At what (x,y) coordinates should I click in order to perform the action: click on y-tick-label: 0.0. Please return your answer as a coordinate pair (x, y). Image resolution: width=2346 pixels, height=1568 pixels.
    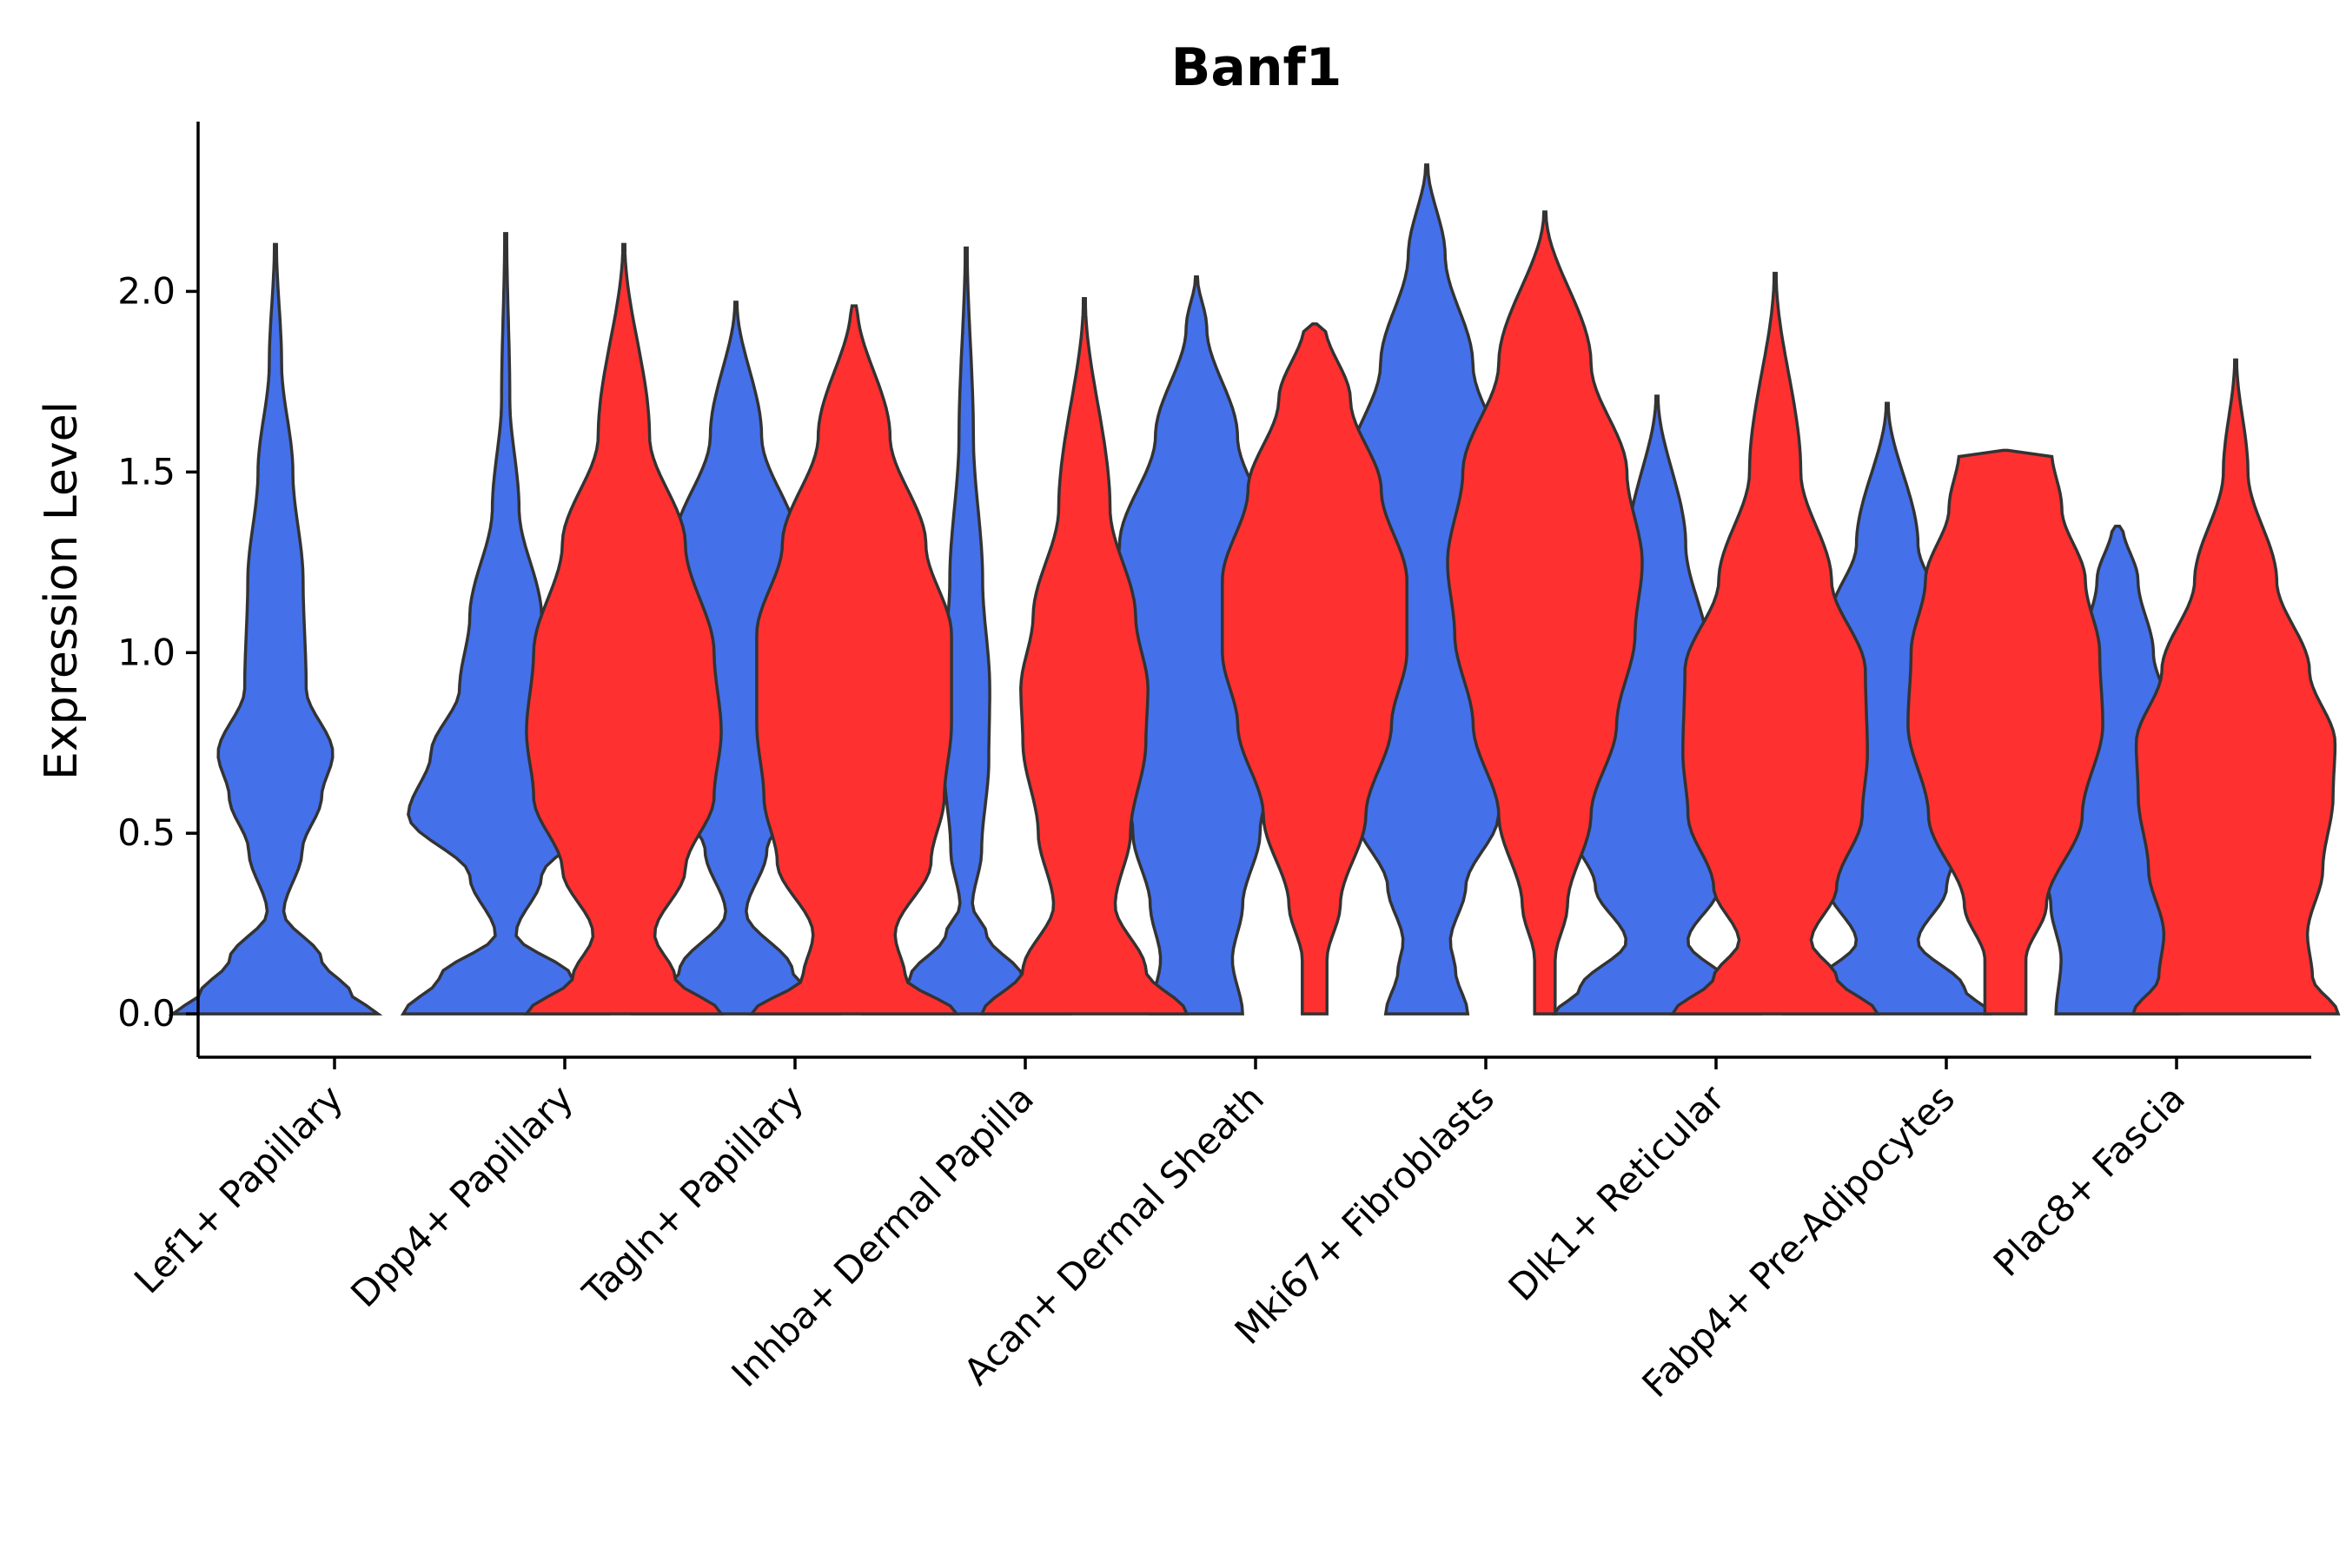
    Looking at the image, I should click on (146, 1013).